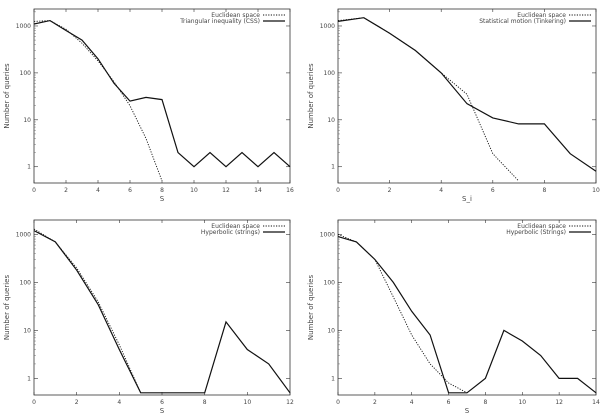  I want to click on legend-label: Hyperbolic (strings), so click(230, 232).